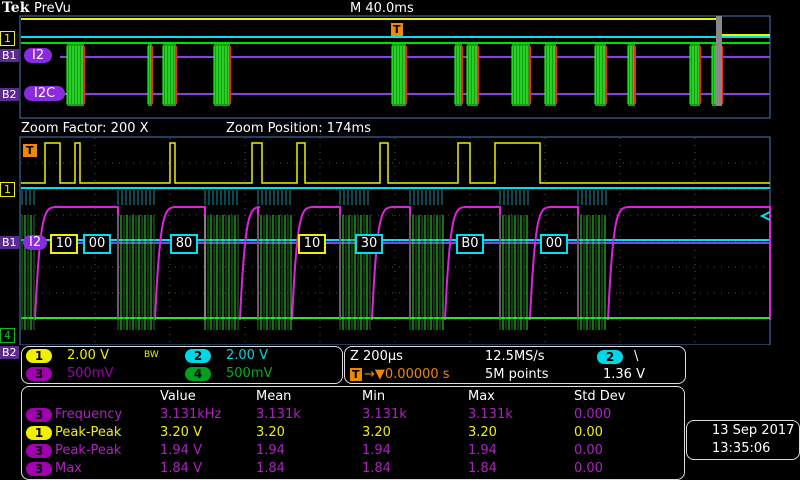 The image size is (800, 480). What do you see at coordinates (38, 55) in the screenshot?
I see `overview-bus1-label: I2` at bounding box center [38, 55].